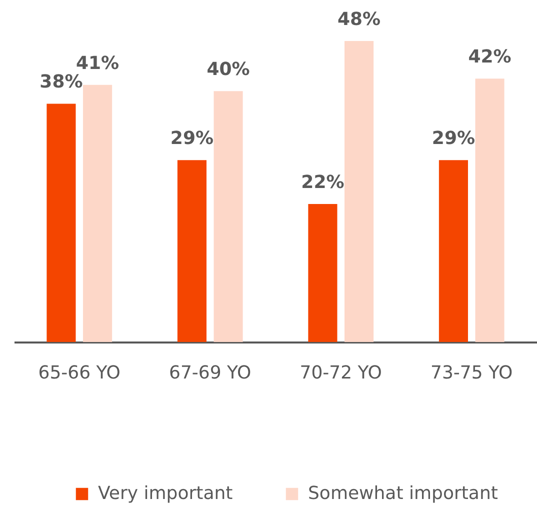 The width and height of the screenshot is (537, 505). What do you see at coordinates (165, 493) in the screenshot?
I see `legend-label: Very important` at bounding box center [165, 493].